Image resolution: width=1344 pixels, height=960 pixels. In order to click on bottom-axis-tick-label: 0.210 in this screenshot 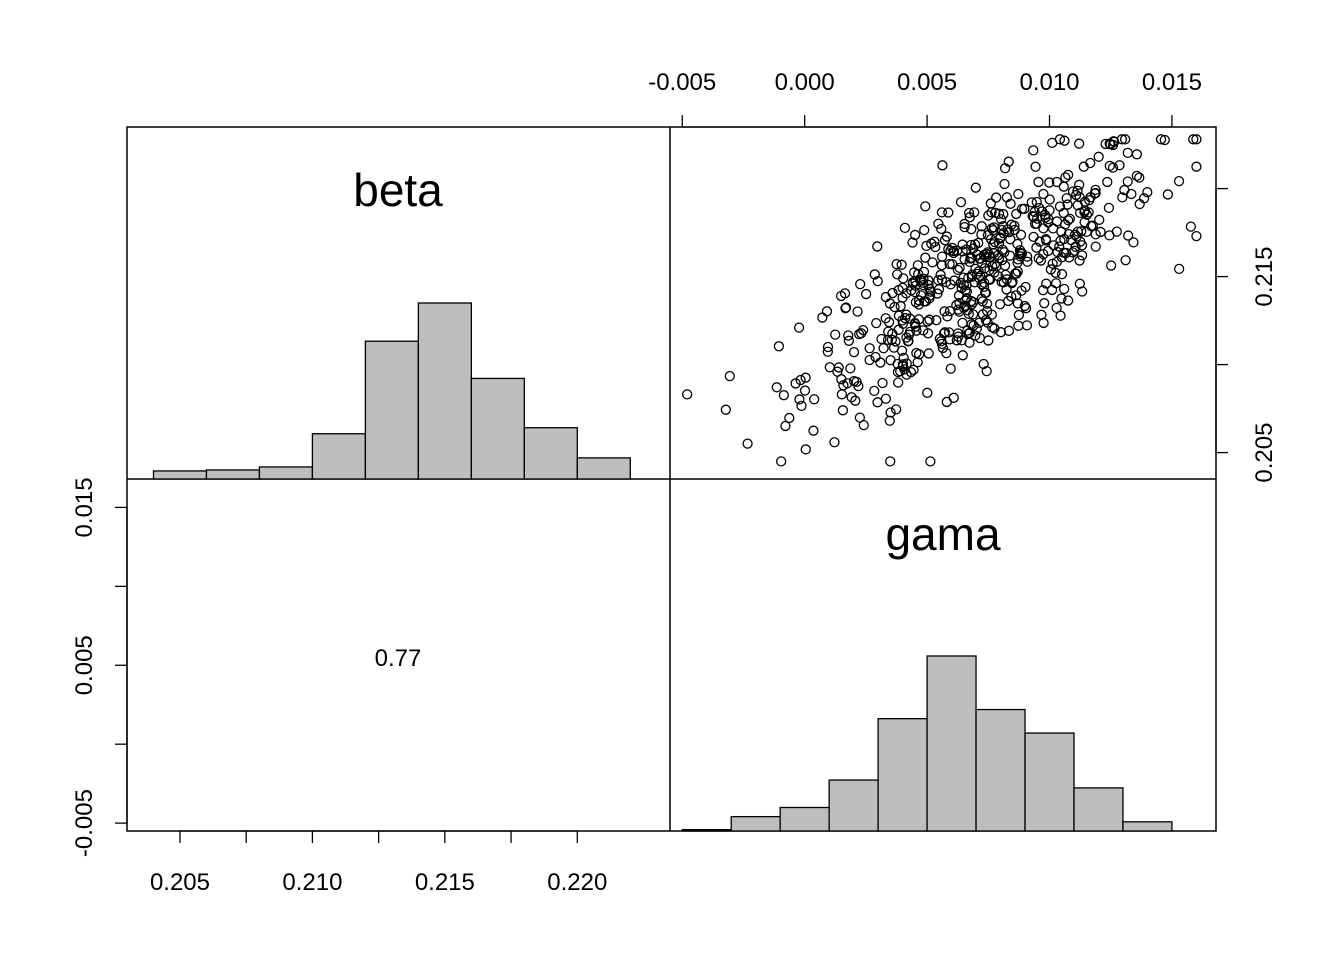, I will do `click(312, 882)`.